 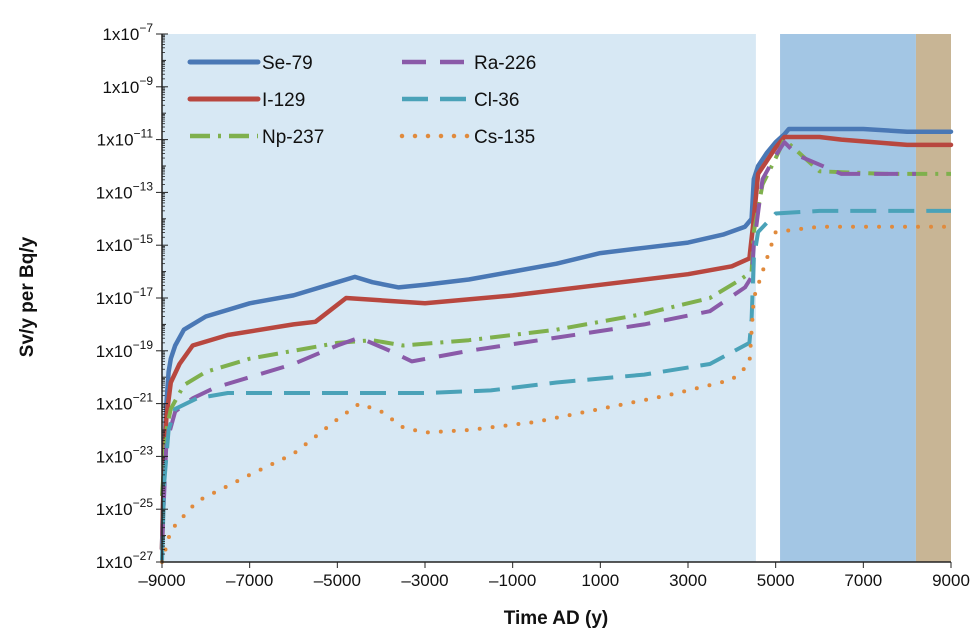 I want to click on y-tick-label: 1x10⁻¹³, so click(x=125, y=190).